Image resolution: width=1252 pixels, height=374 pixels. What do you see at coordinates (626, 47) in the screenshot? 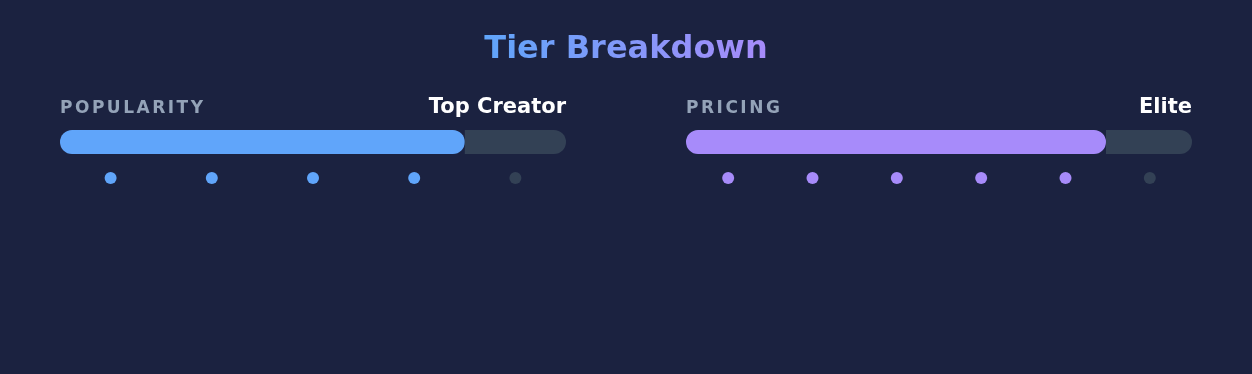
I see `text: Tier Breakdown` at bounding box center [626, 47].